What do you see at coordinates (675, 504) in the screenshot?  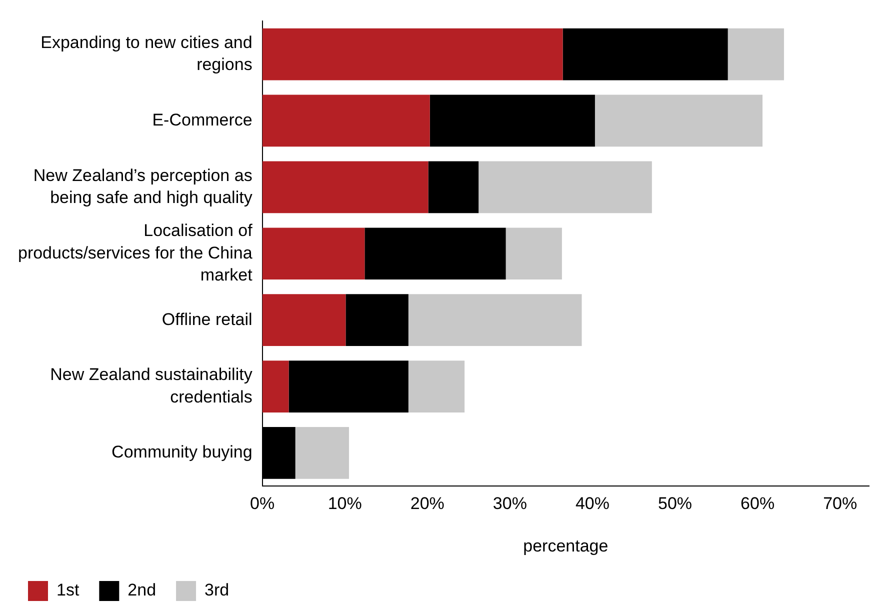 I see `x-tick-label: 50%` at bounding box center [675, 504].